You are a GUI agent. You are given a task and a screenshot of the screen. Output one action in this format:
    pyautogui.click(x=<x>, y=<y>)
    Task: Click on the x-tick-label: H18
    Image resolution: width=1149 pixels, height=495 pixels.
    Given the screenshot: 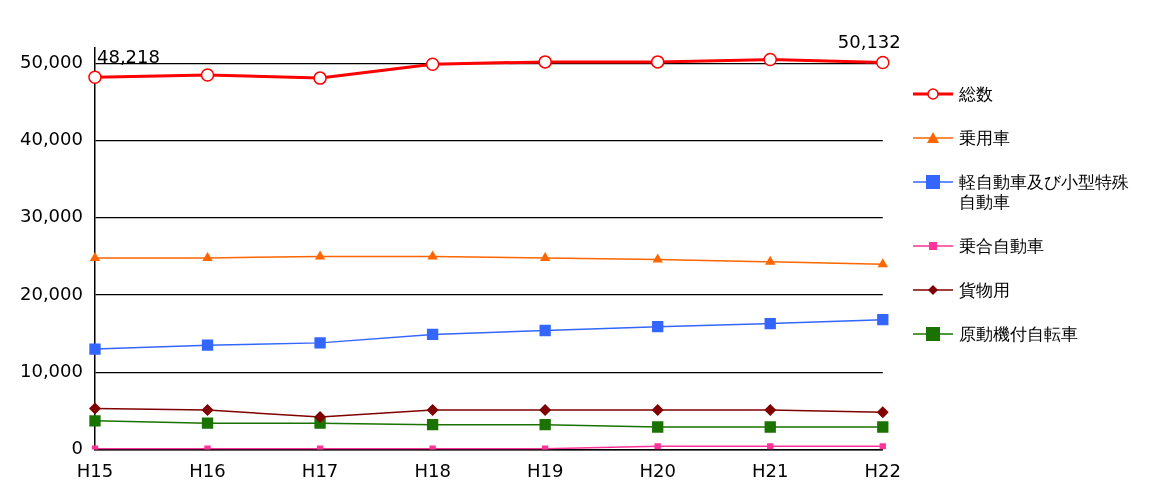 What is the action you would take?
    pyautogui.click(x=432, y=470)
    